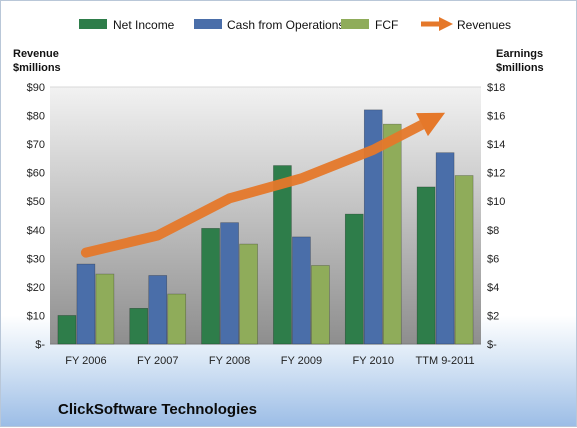  Describe the element at coordinates (36, 231) in the screenshot. I see `left-tick-label: $40` at that location.